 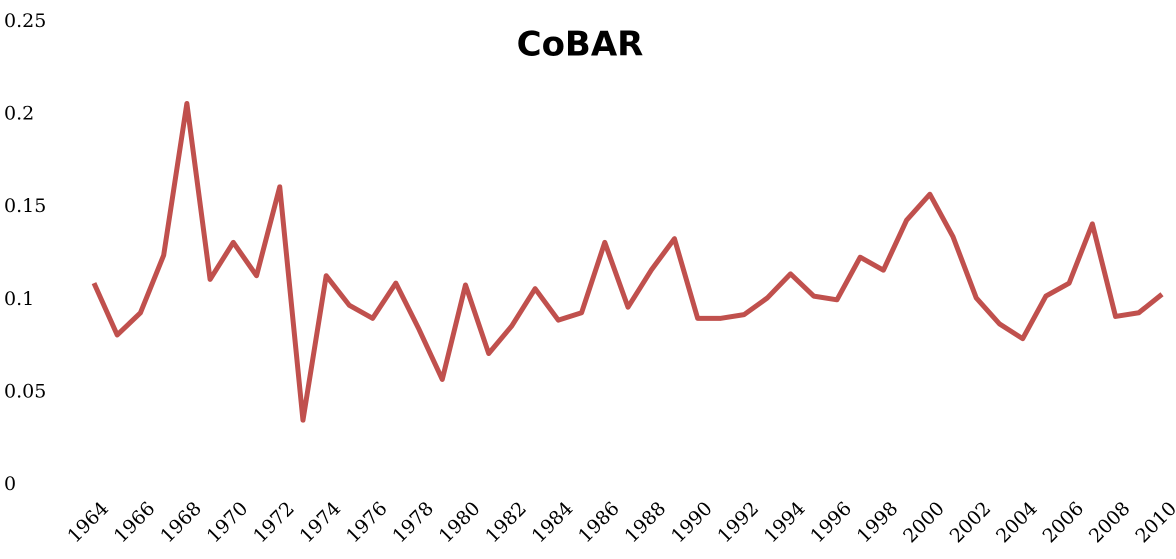 What do you see at coordinates (599, 523) in the screenshot?
I see `x-tick-label: 1986` at bounding box center [599, 523].